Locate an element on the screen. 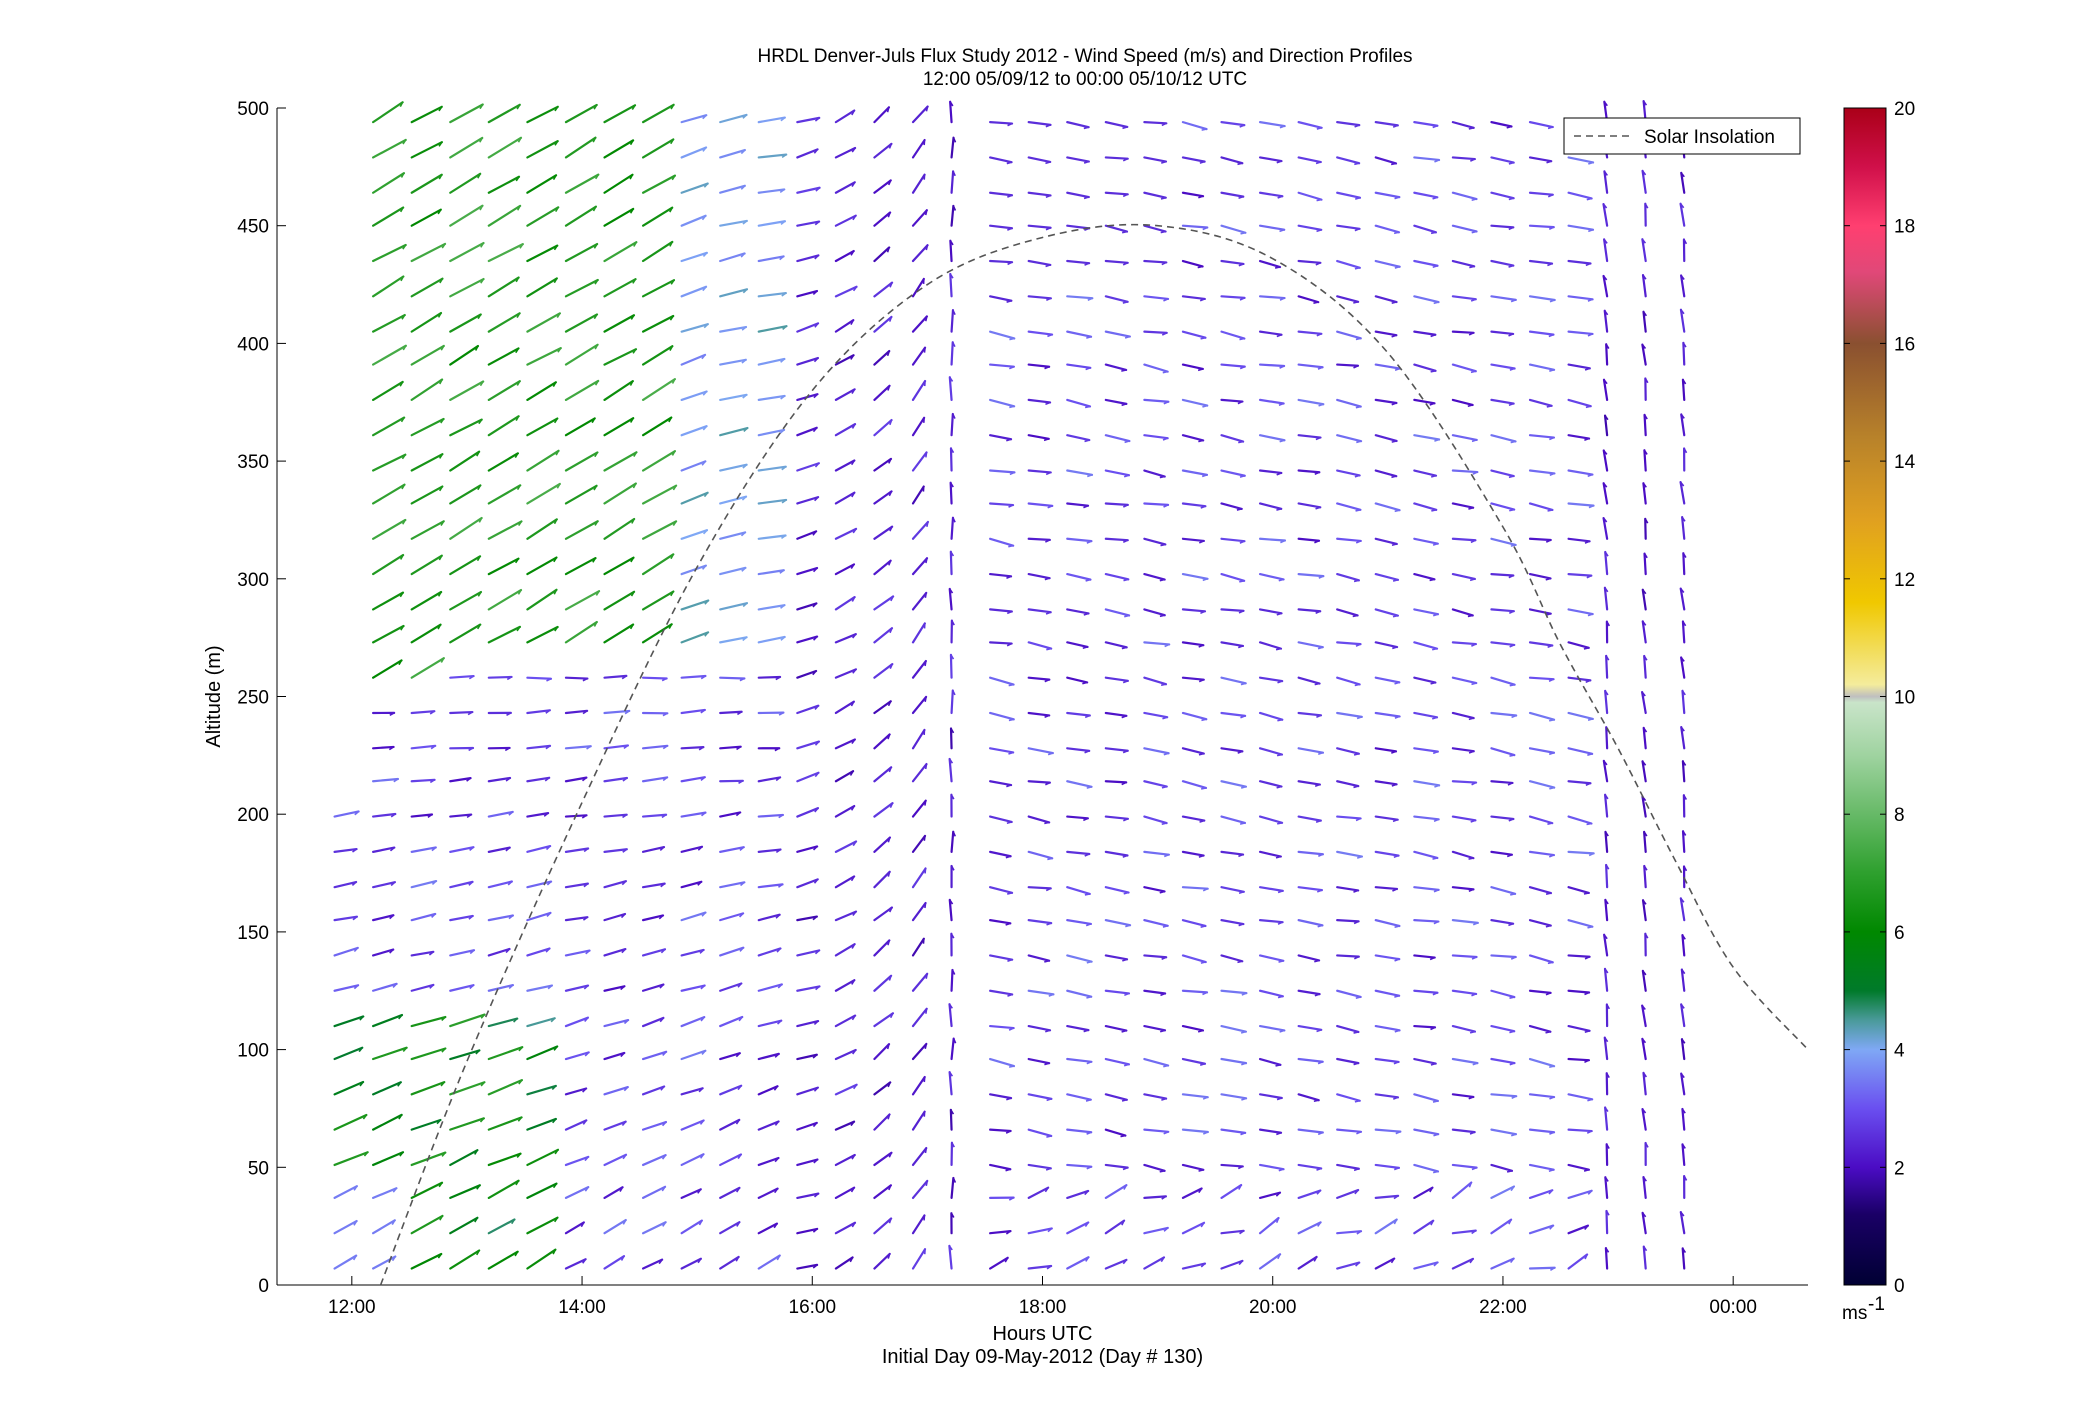  x-axis-label: Hours UTC is located at coordinates (1042, 1334).